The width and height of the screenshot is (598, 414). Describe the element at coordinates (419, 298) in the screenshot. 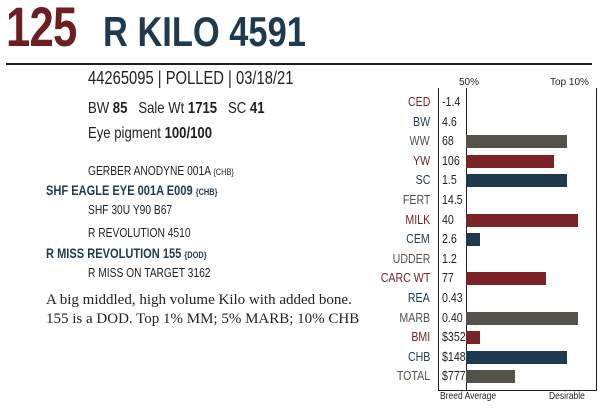

I see `epd-trait-label: REA` at that location.